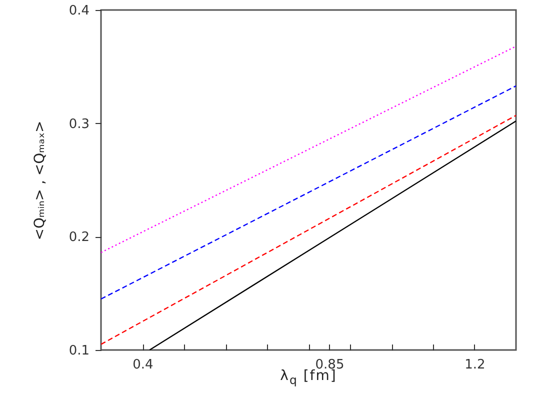  Describe the element at coordinates (40, 180) in the screenshot. I see `y-axis-title: <Qₘᵢₙ> , <Qₘₐₓ>` at that location.